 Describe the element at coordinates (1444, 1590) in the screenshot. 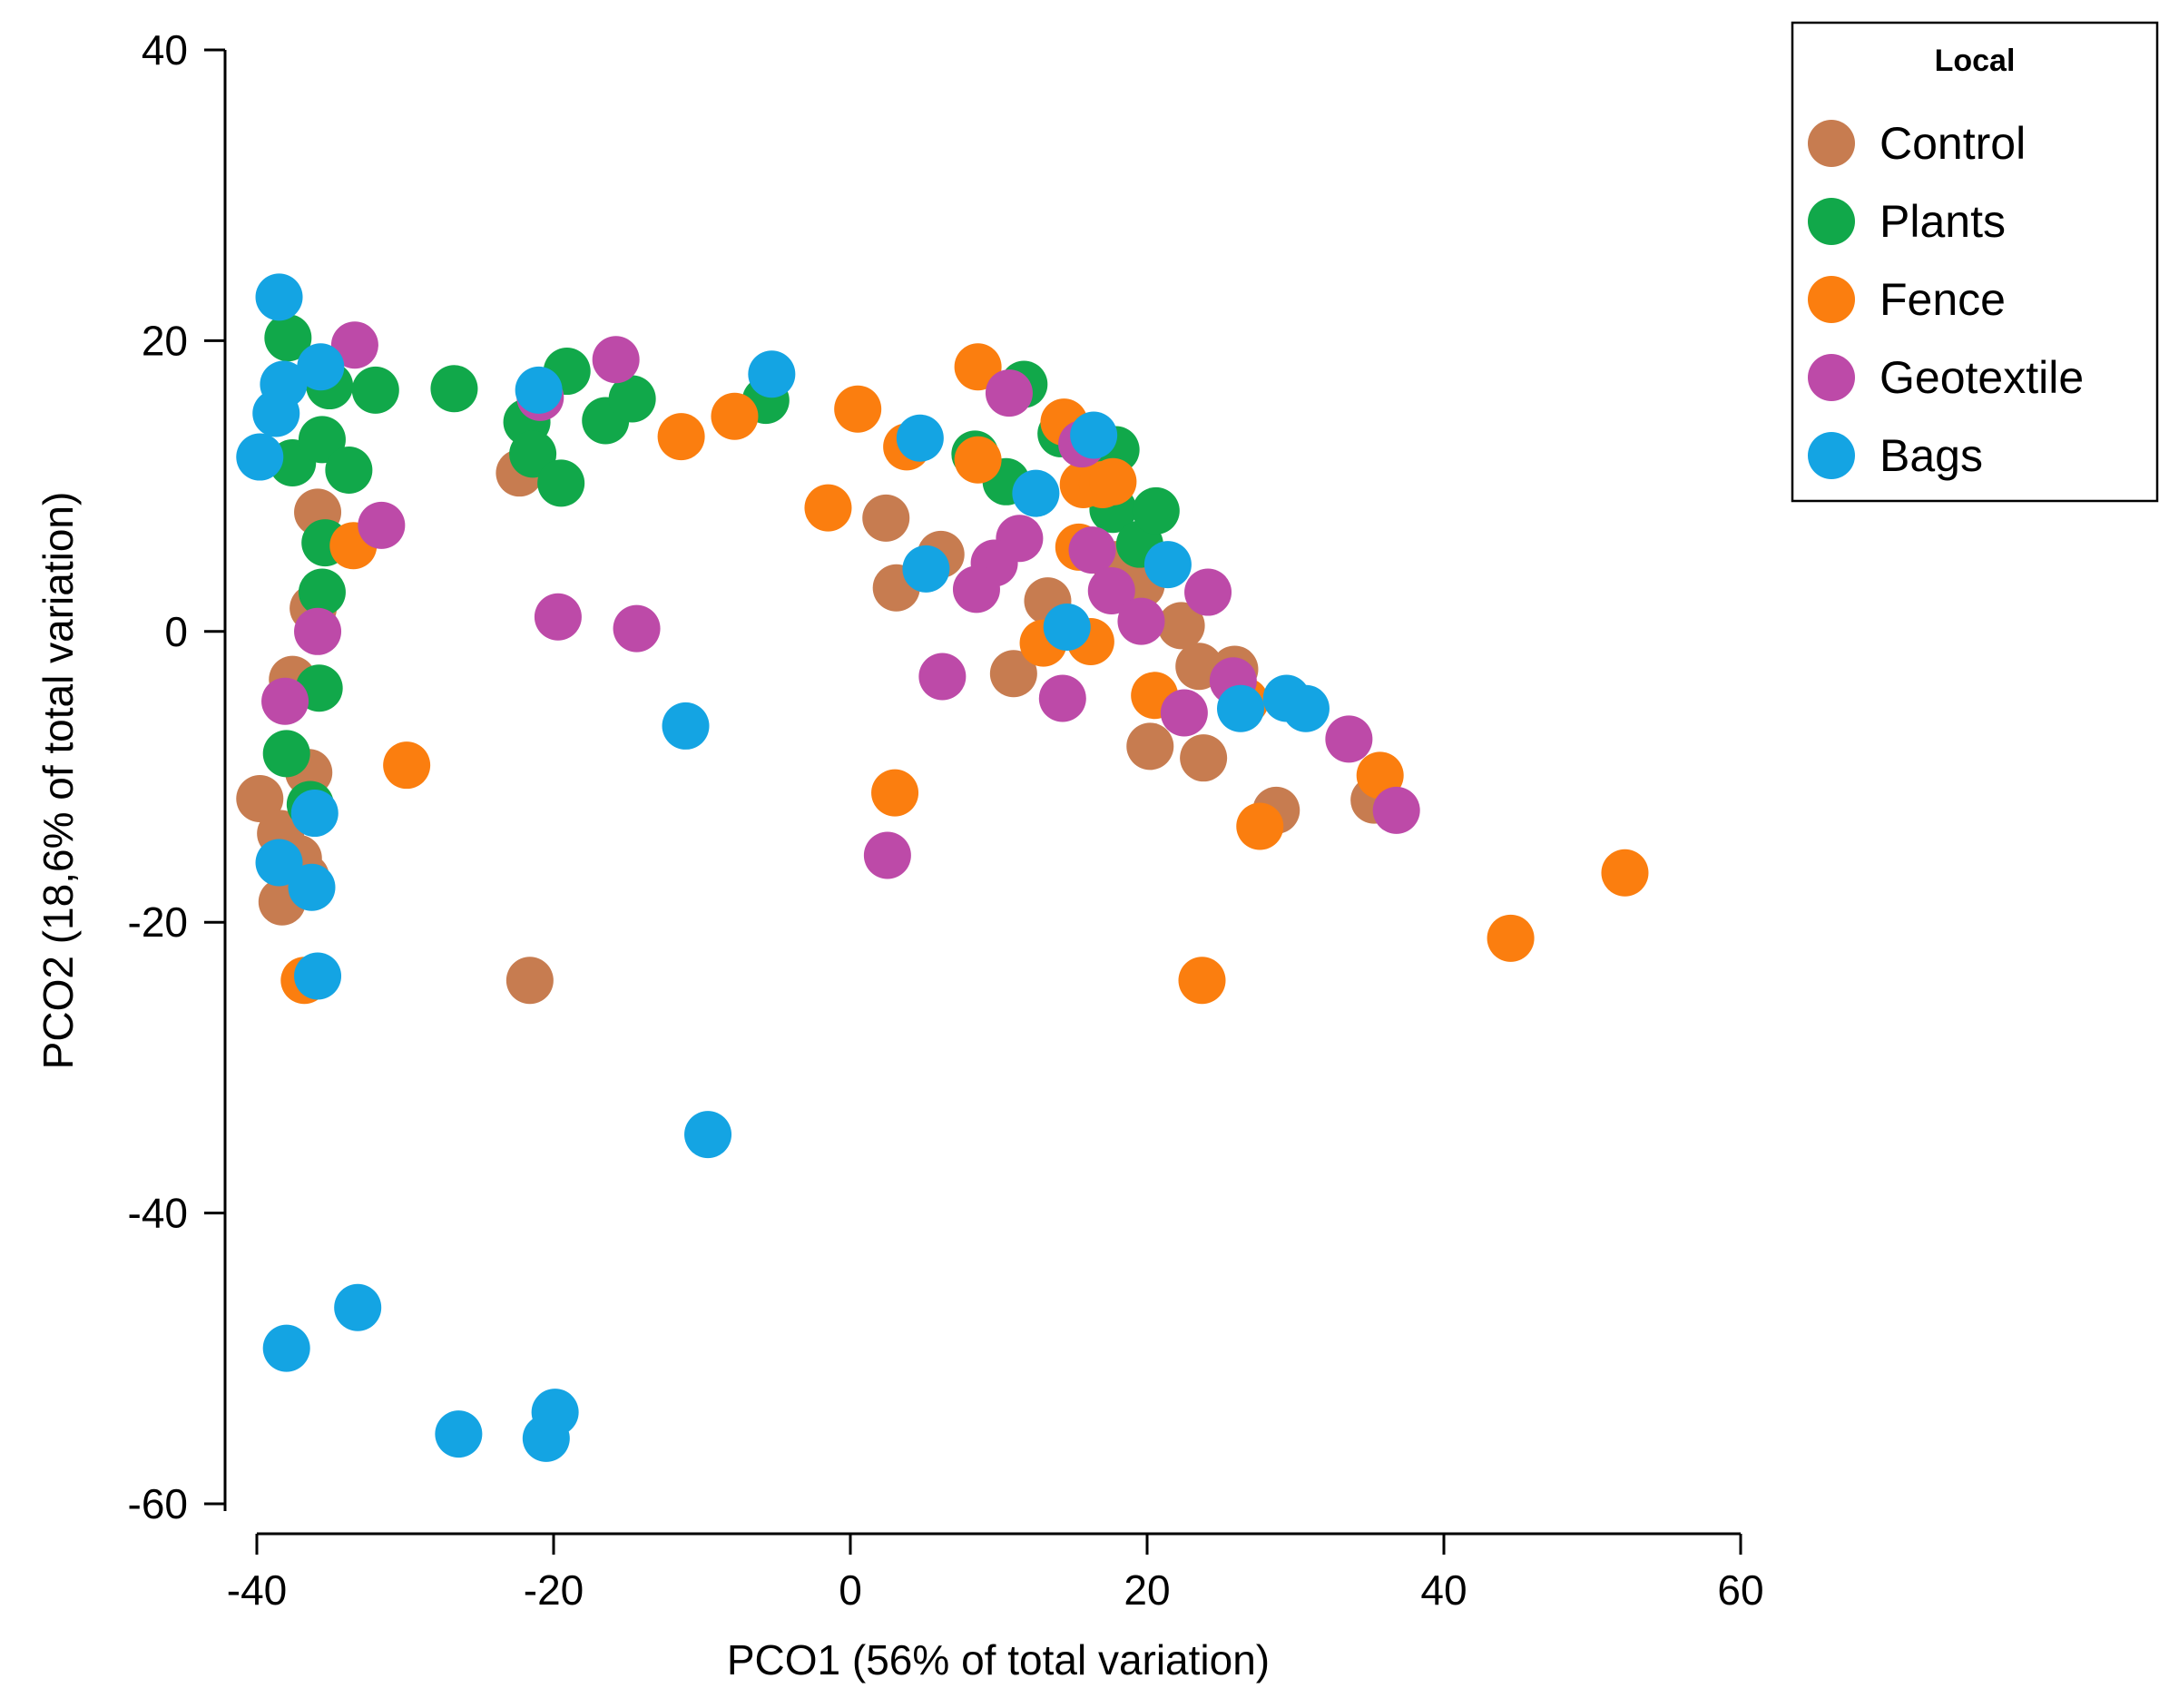

I see `x-tick-label: 40` at that location.